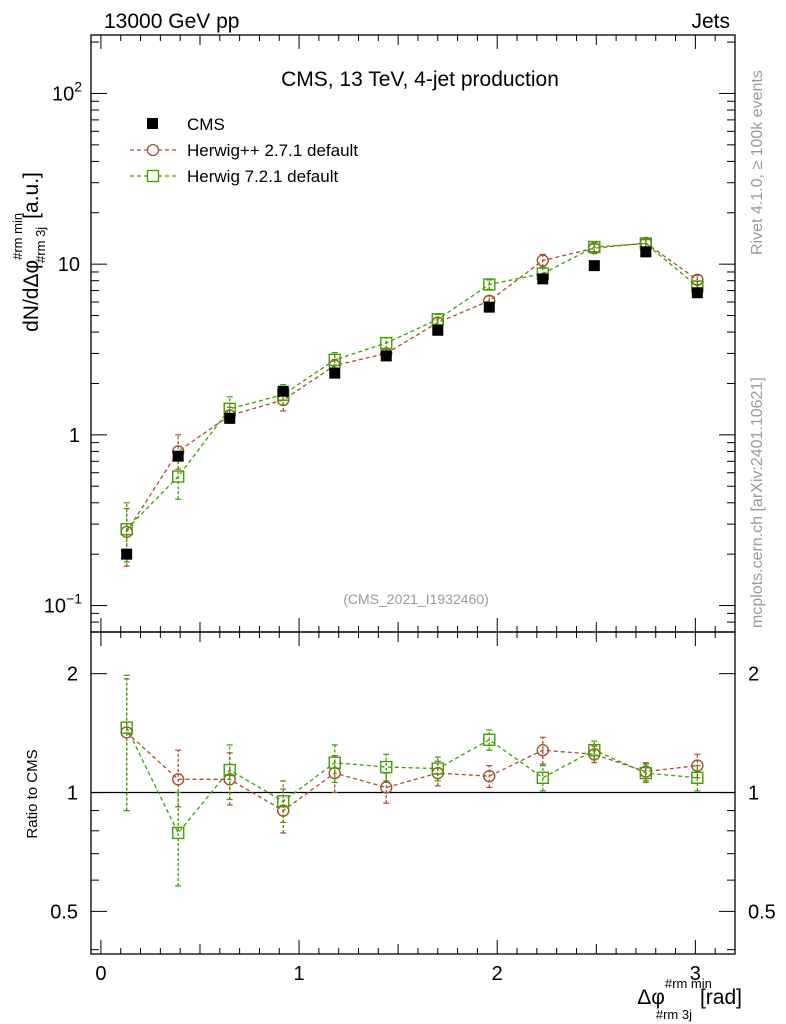 The width and height of the screenshot is (786, 1024). I want to click on mcplots-source-text: mcplots.cern.ch [arXiv:2401.10621], so click(757, 502).